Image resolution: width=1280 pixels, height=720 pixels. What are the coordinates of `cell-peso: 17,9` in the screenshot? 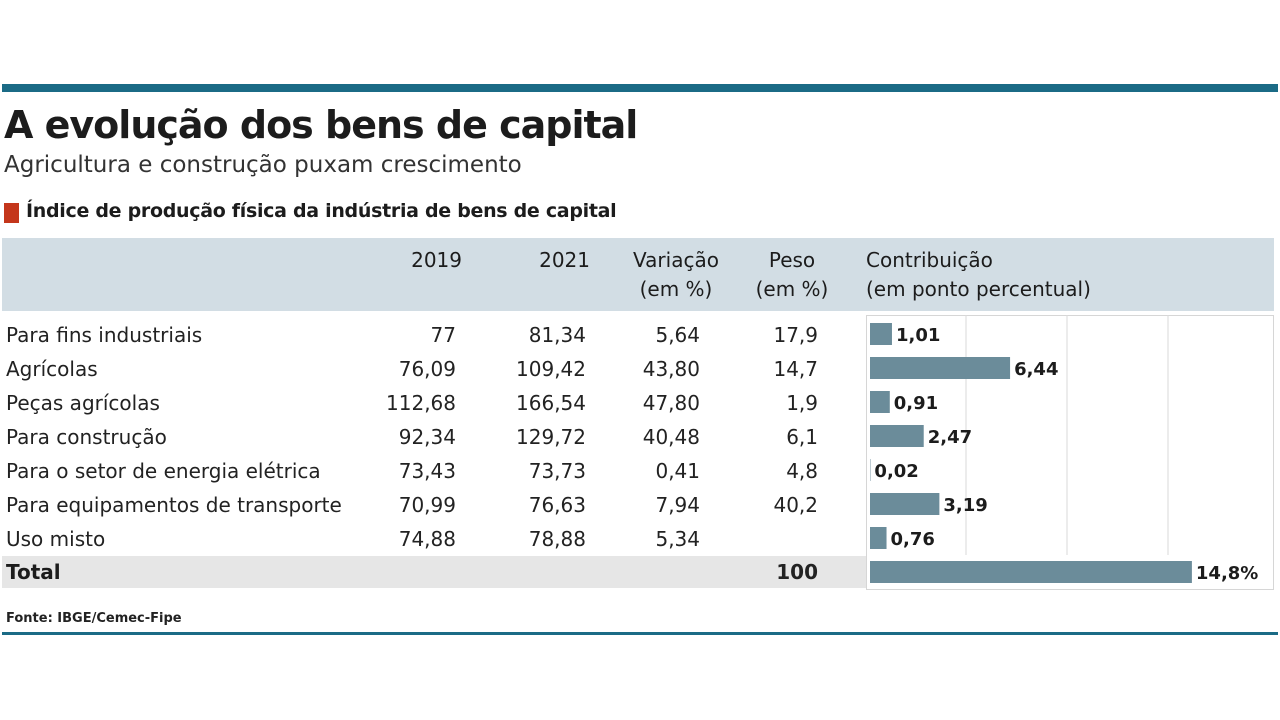 It's located at (795, 335).